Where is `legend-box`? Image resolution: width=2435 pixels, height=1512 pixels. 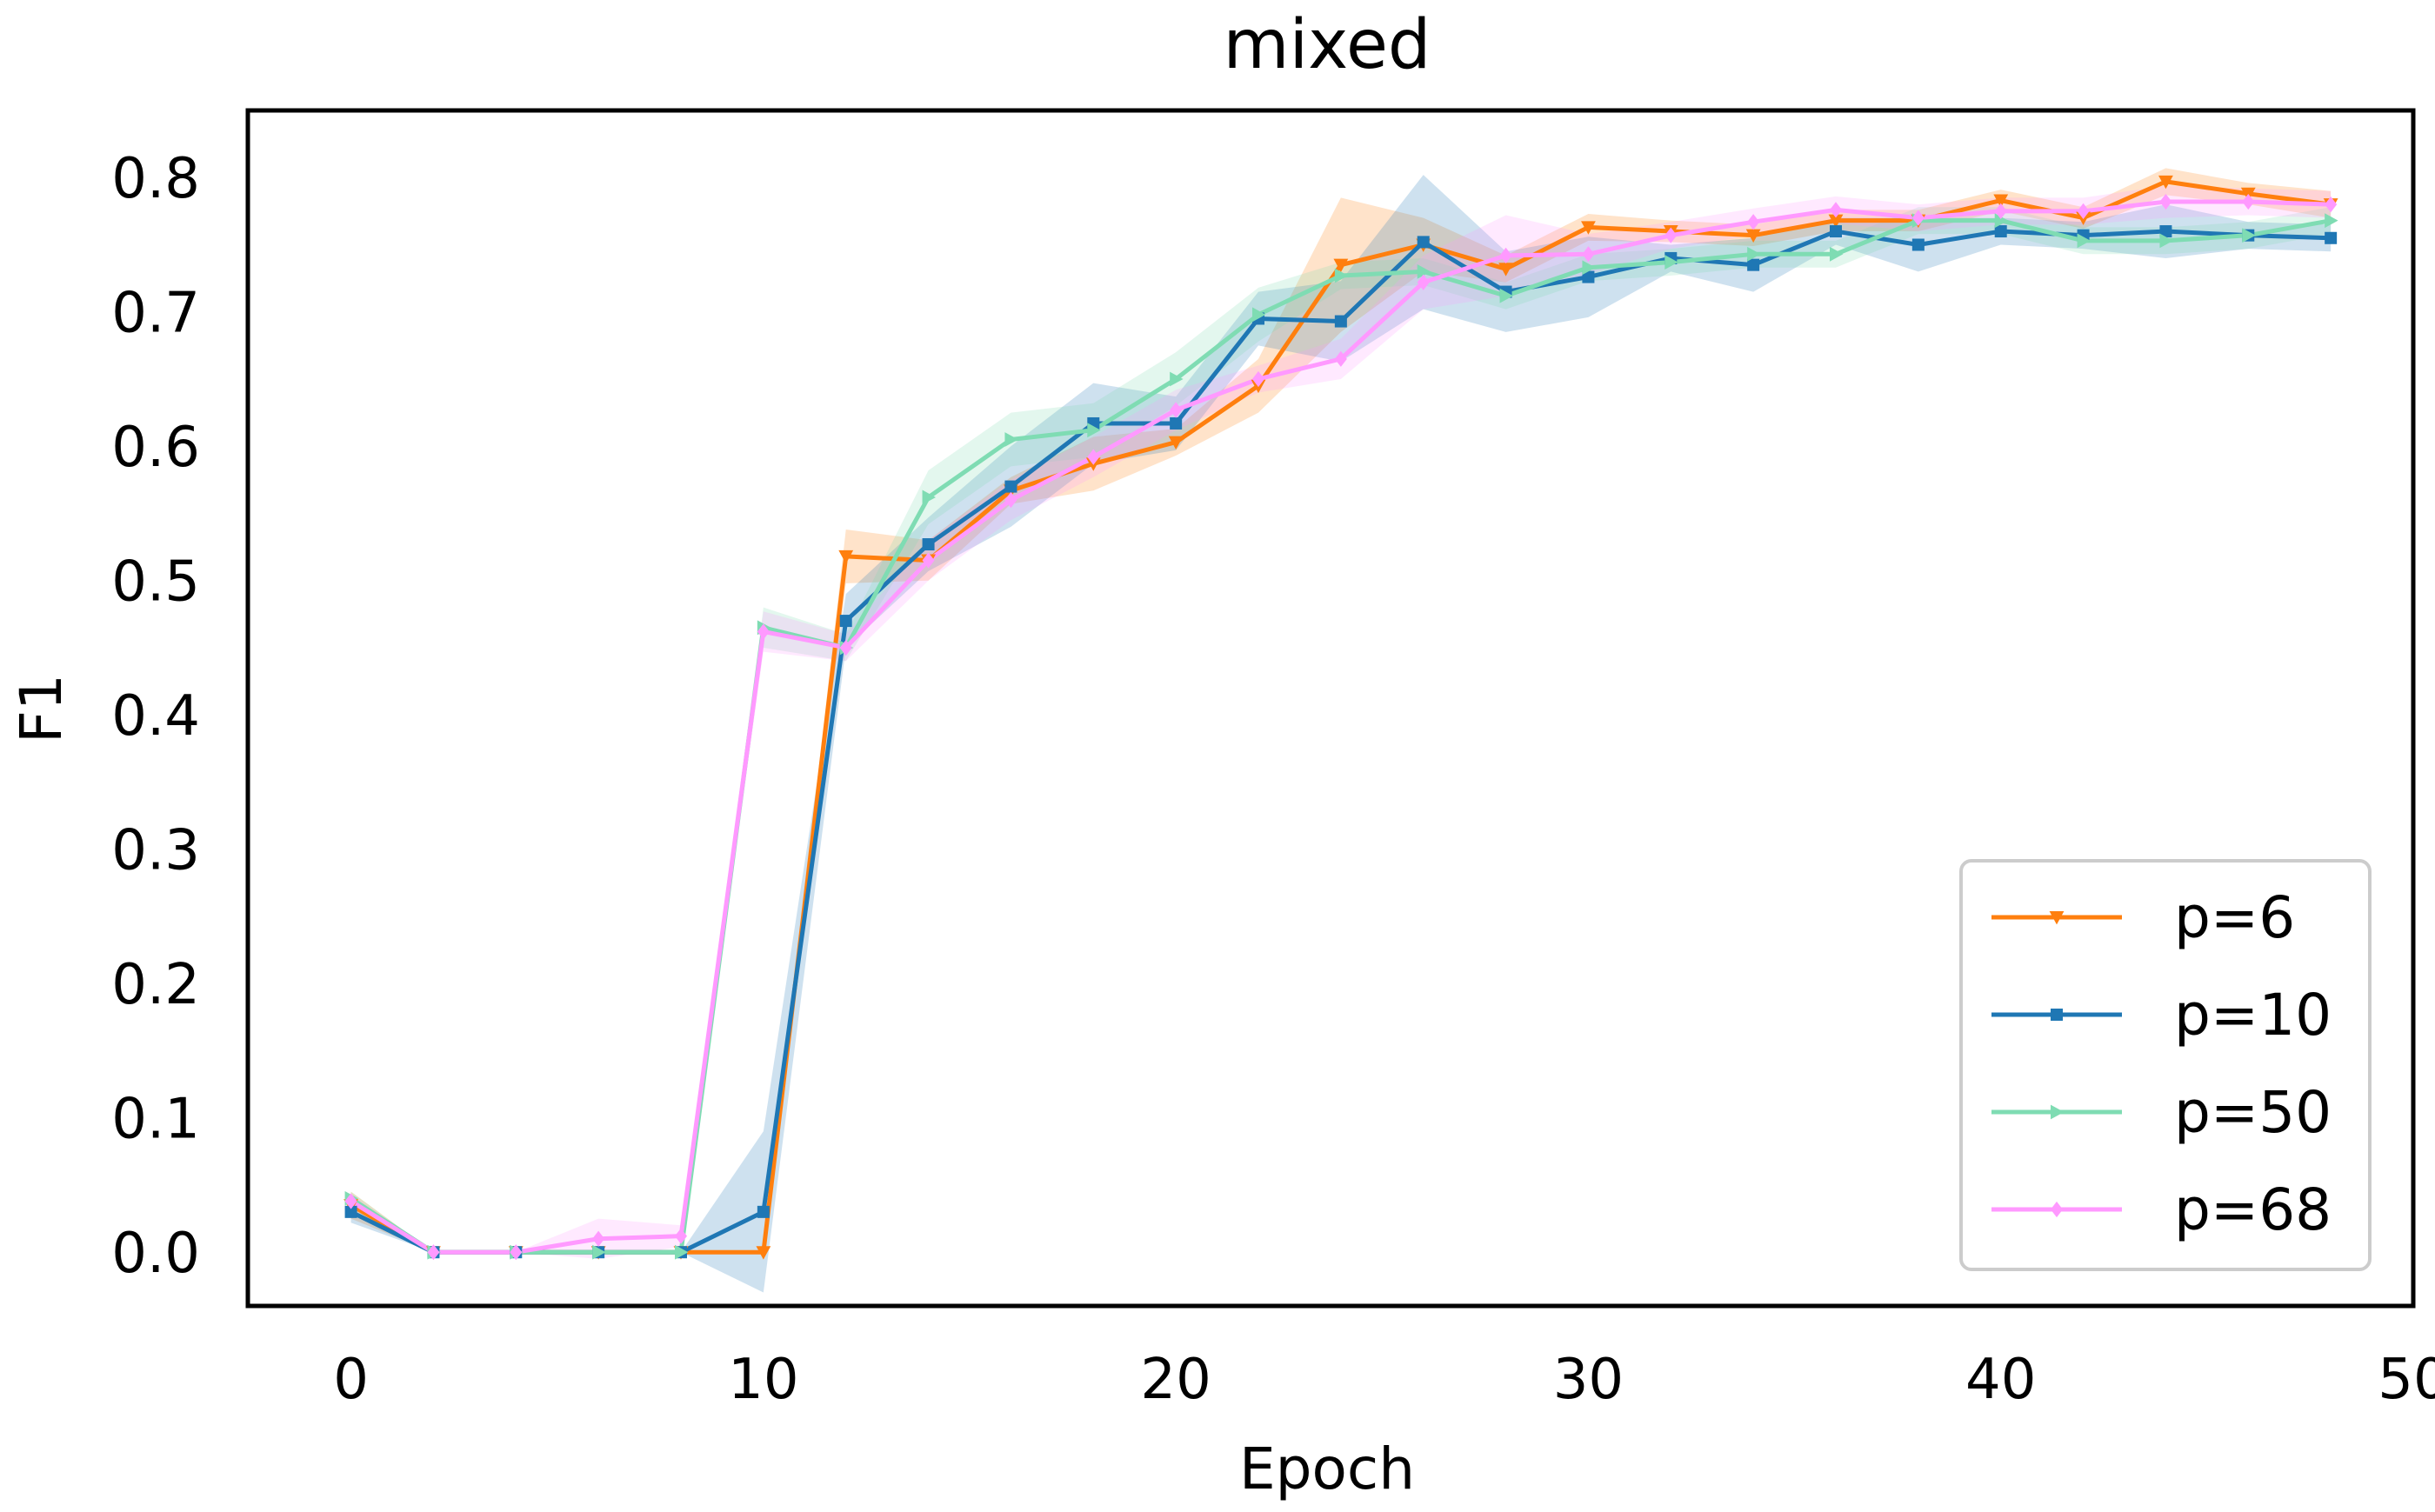 legend-box is located at coordinates (2165, 1065).